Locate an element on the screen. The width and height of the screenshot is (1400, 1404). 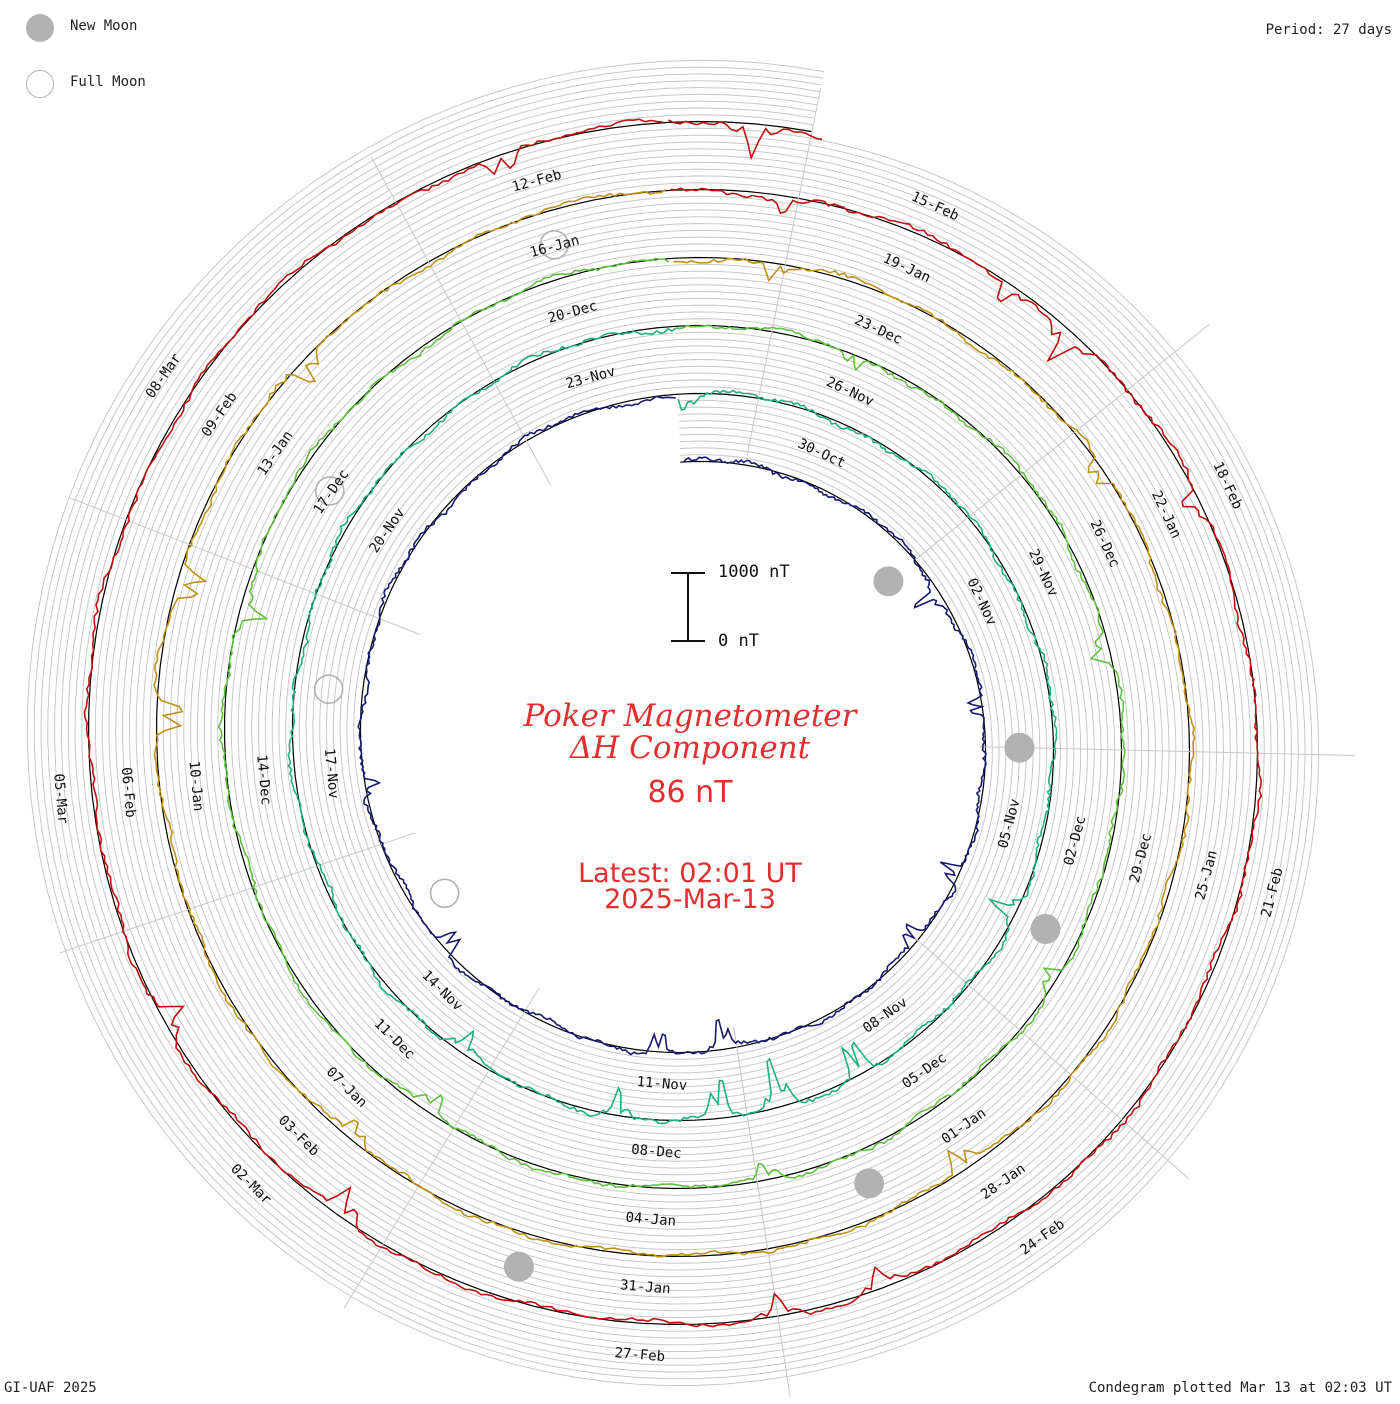
footer-plotted-time: Condegram plotted Mar 13 at 02:03 UT is located at coordinates (1240, 1388).